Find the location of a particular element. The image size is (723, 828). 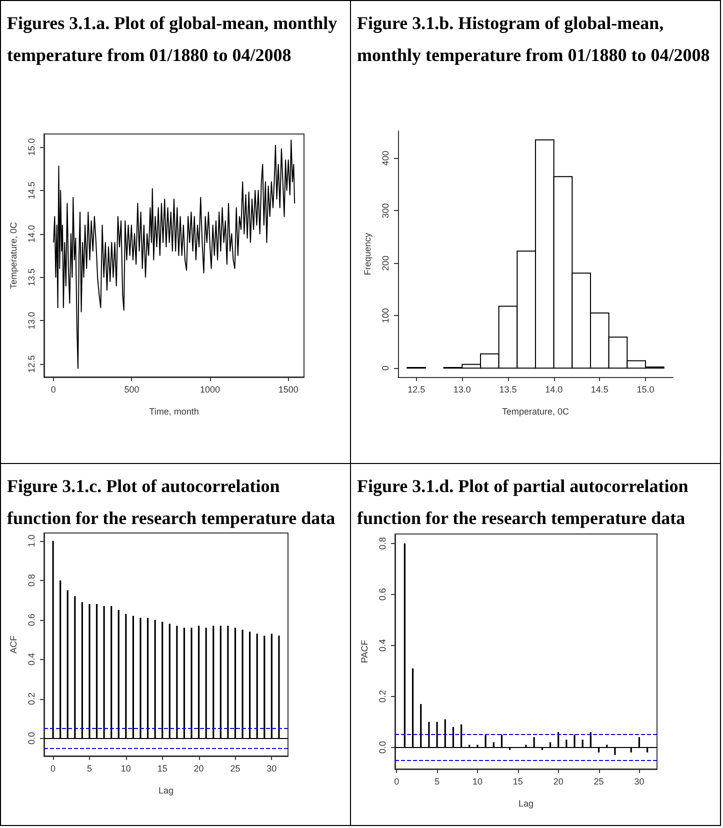

y-tick-label: 0 is located at coordinates (385, 368).